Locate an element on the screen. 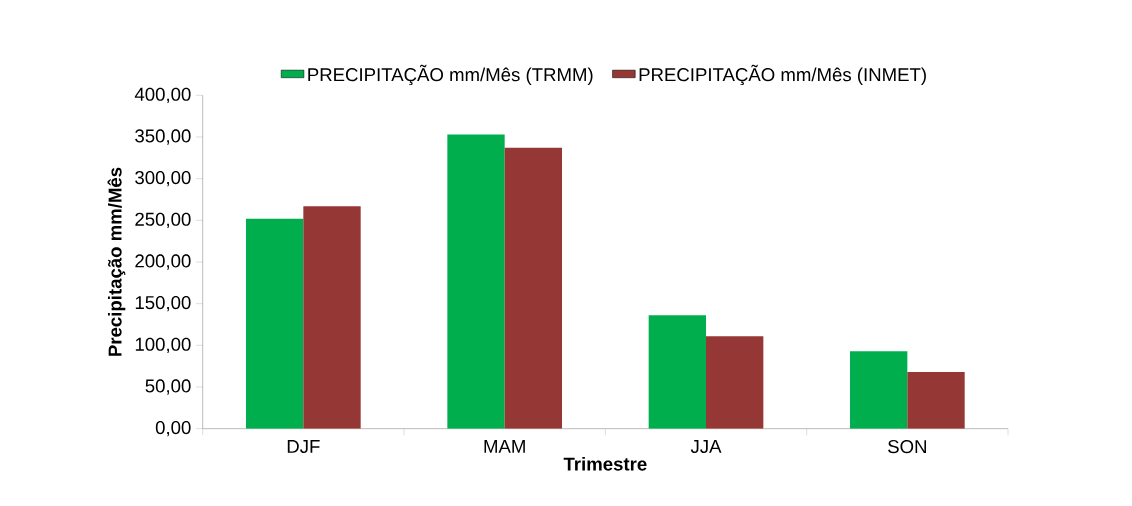 This screenshot has width=1132, height=506. x-tick-label: JJA is located at coordinates (706, 447).